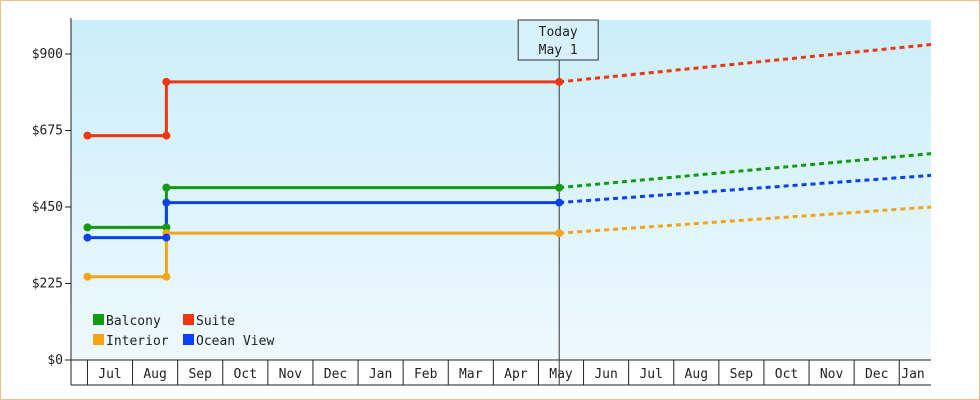 The height and width of the screenshot is (400, 980). I want to click on series-forecast-ocean-view, so click(745, 189).